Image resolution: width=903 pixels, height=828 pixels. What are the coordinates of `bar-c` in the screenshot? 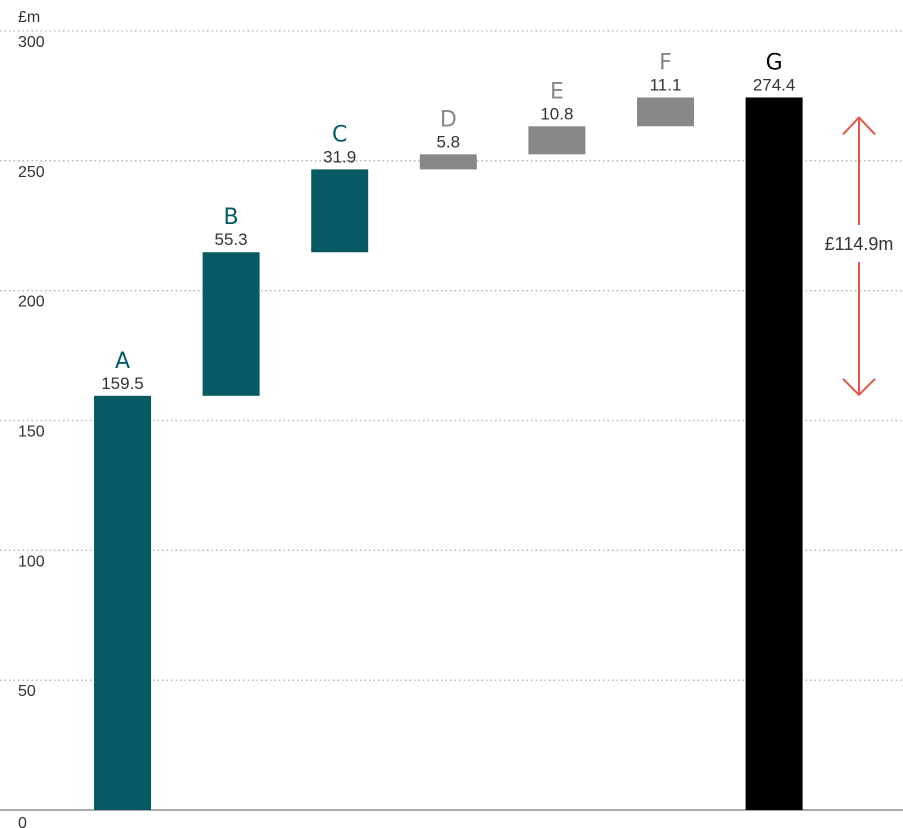 It's located at (340, 211).